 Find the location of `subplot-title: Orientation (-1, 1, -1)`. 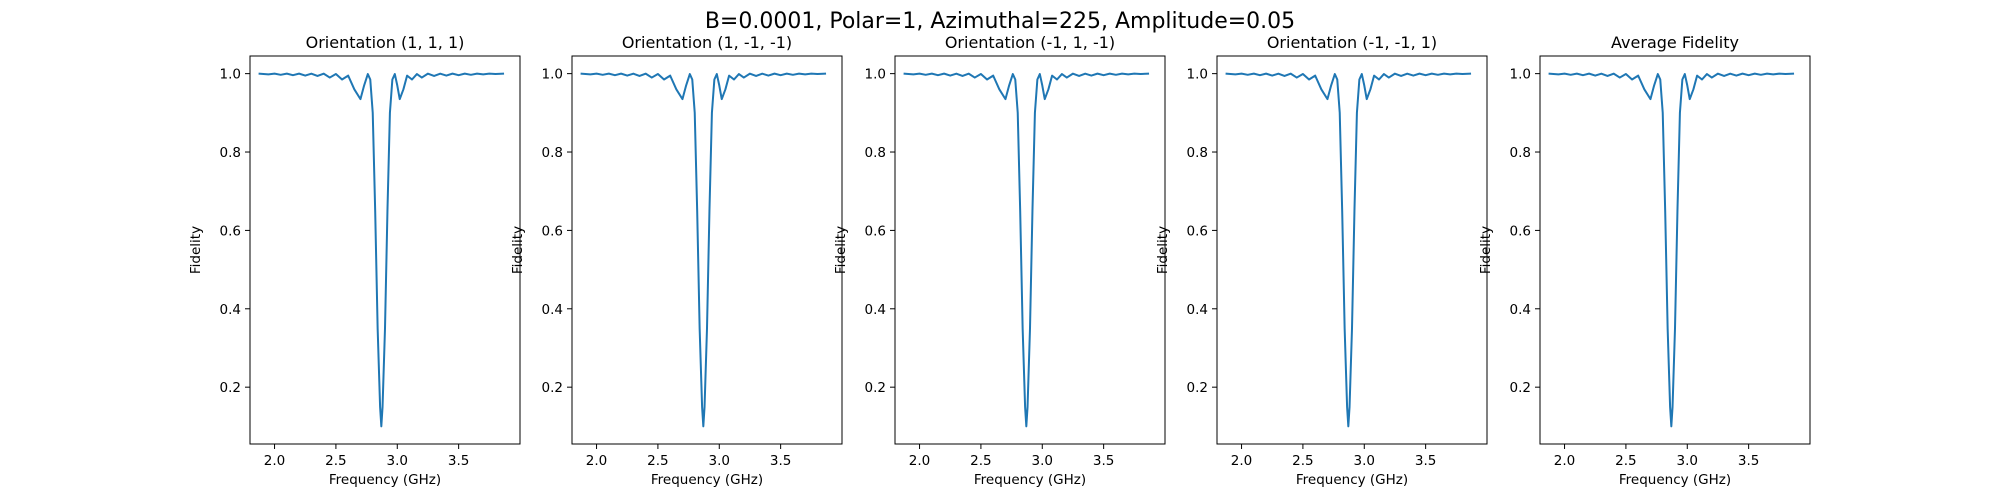

subplot-title: Orientation (-1, 1, -1) is located at coordinates (1030, 42).